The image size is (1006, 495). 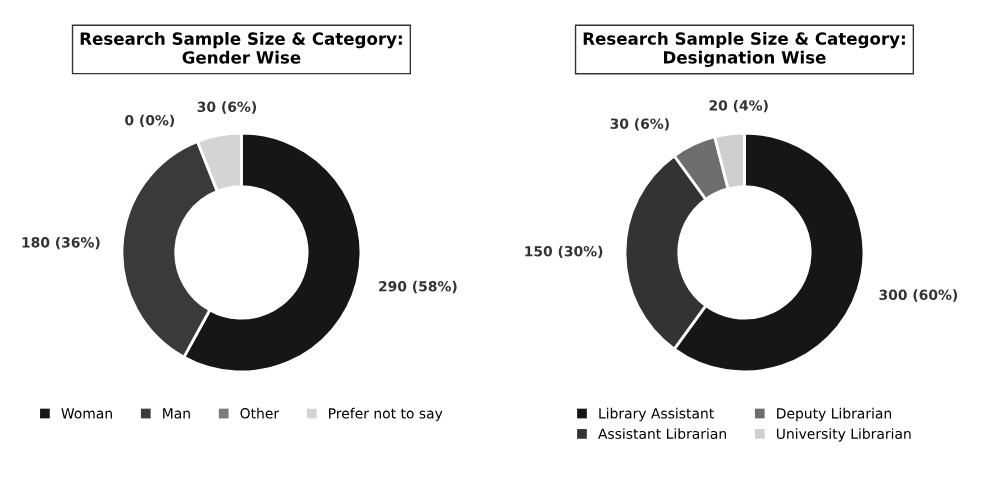 What do you see at coordinates (744, 49) in the screenshot?
I see `chart-title: Research Sample Size & Category: Designation Wise` at bounding box center [744, 49].